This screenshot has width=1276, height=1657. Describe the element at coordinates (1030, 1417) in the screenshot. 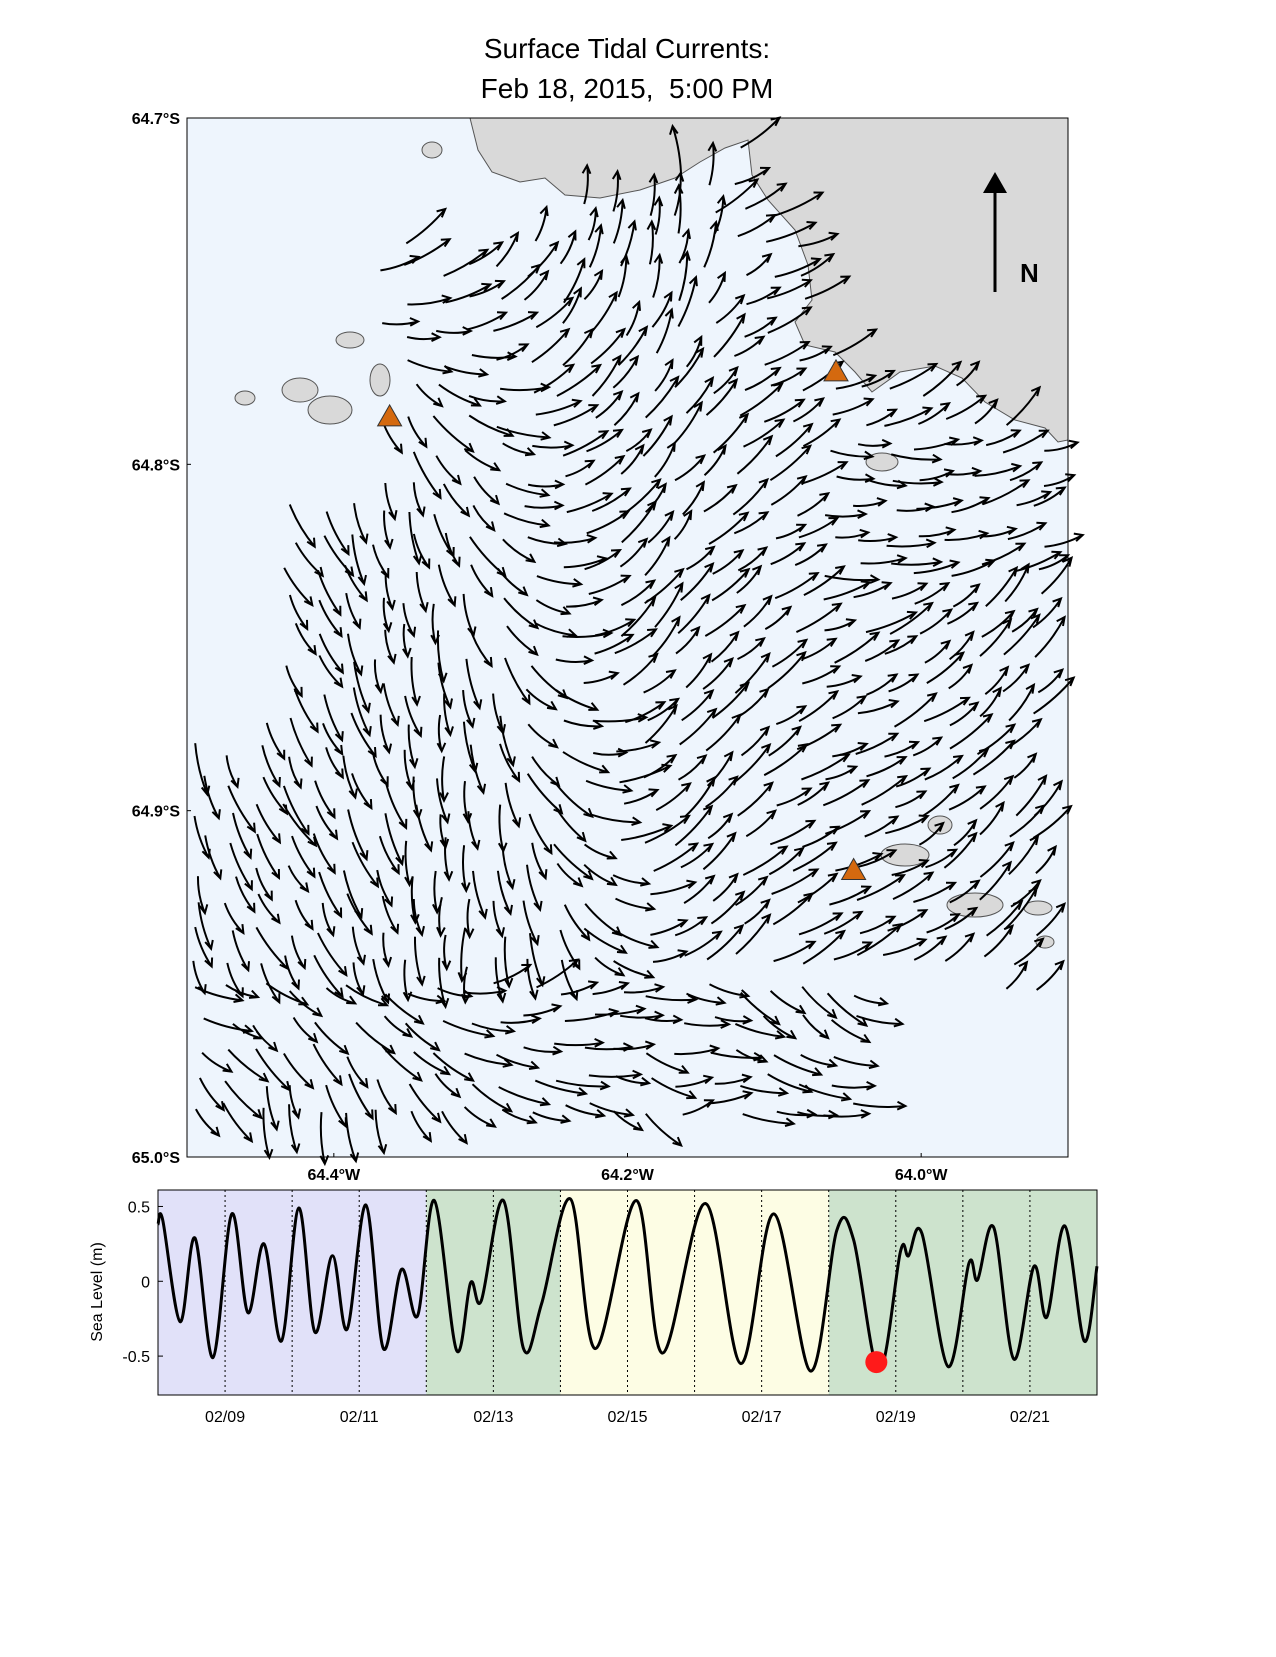

I see `x-tick-label: 02/21` at that location.